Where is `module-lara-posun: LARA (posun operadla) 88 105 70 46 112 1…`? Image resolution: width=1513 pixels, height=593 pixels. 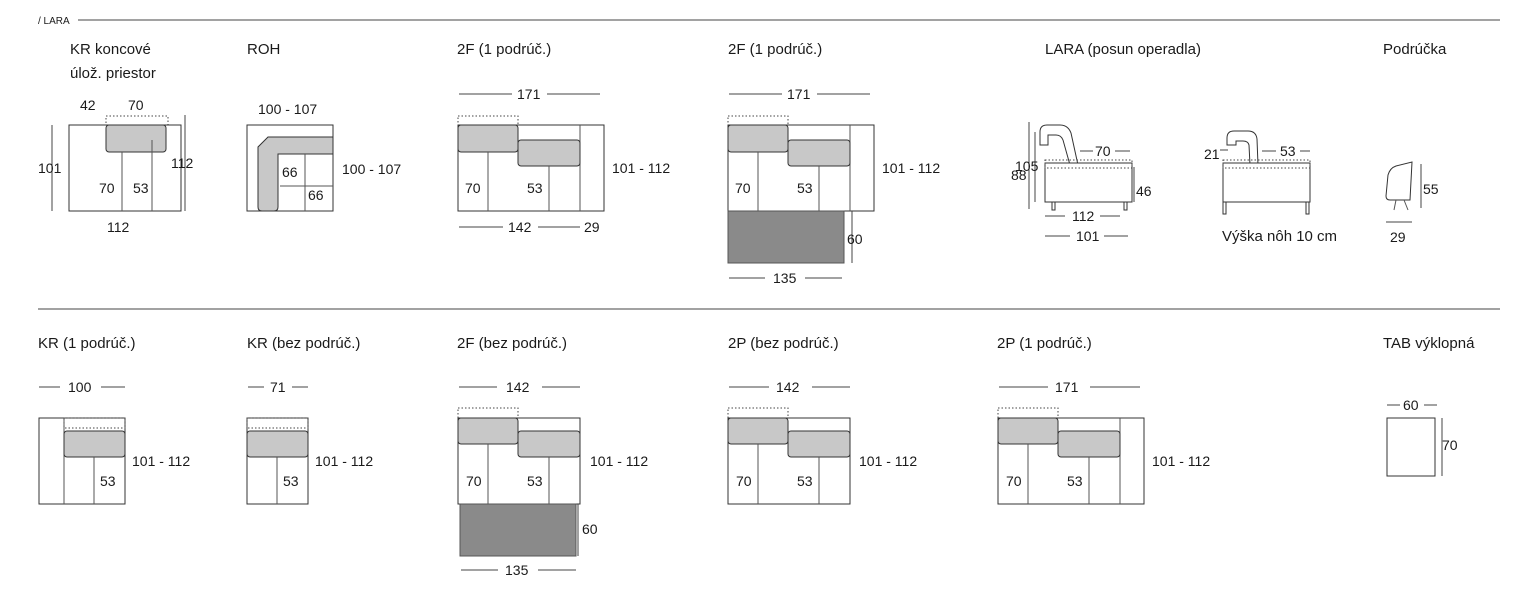 module-lara-posun: LARA (posun operadla) 88 105 70 46 112 1… is located at coordinates (1174, 143).